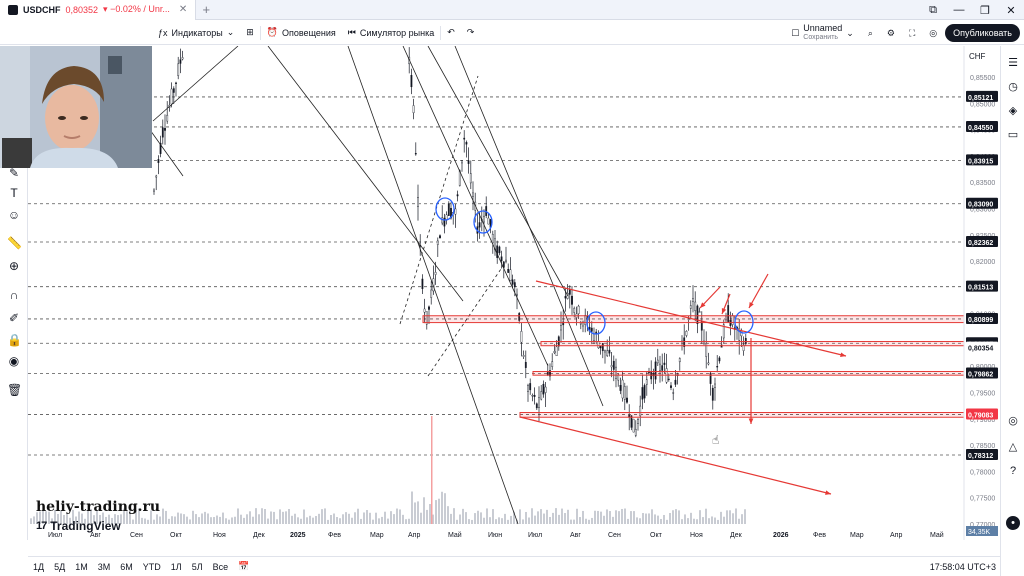  Describe the element at coordinates (244, 566) in the screenshot. I see `date-range-icon: 📅` at that location.